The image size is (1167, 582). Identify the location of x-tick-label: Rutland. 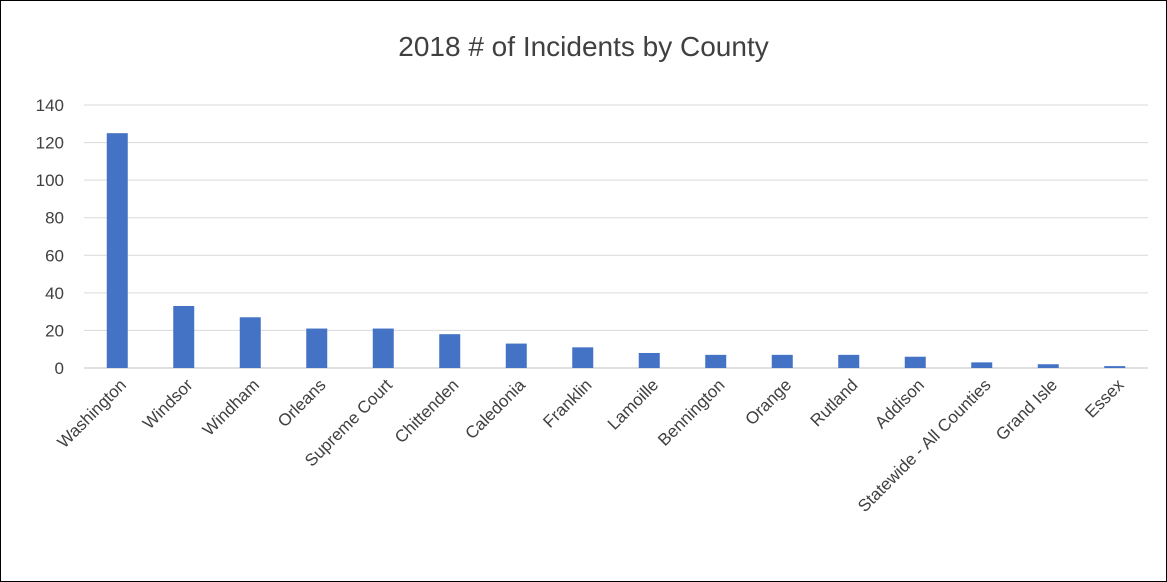
(834, 402).